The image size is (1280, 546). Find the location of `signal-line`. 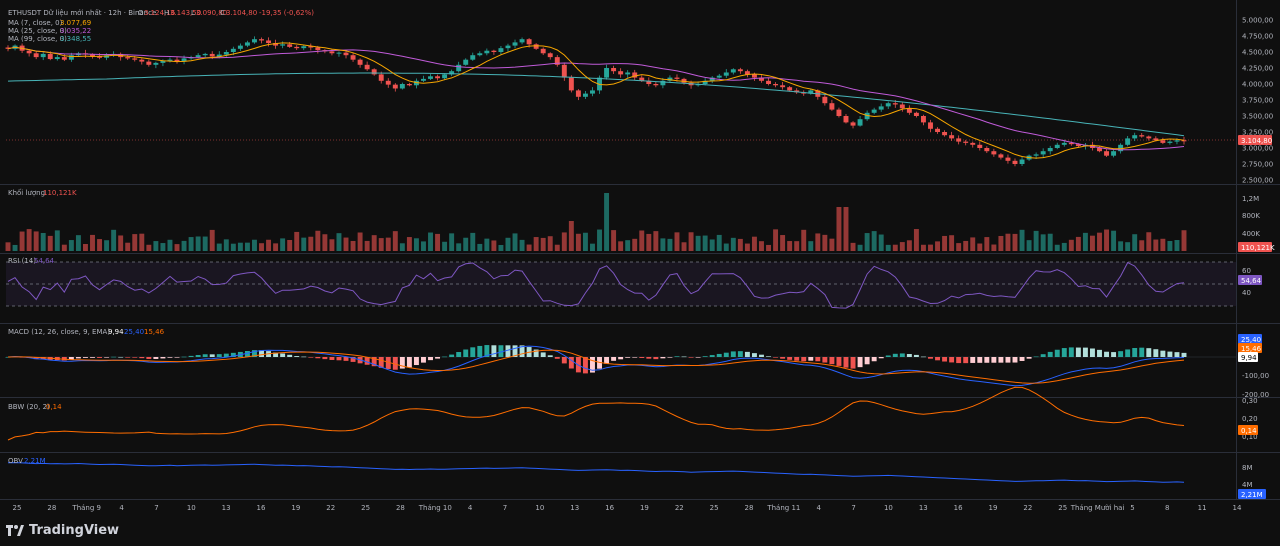

signal-line is located at coordinates (596, 366).